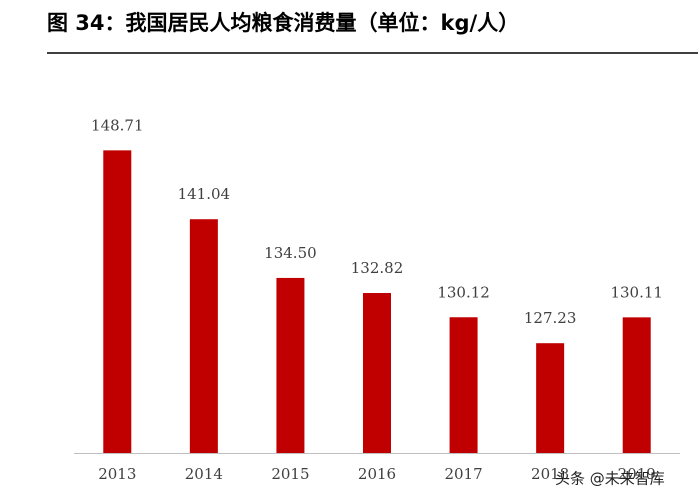 This screenshot has width=698, height=500. I want to click on x-tick-label: 2016, so click(377, 474).